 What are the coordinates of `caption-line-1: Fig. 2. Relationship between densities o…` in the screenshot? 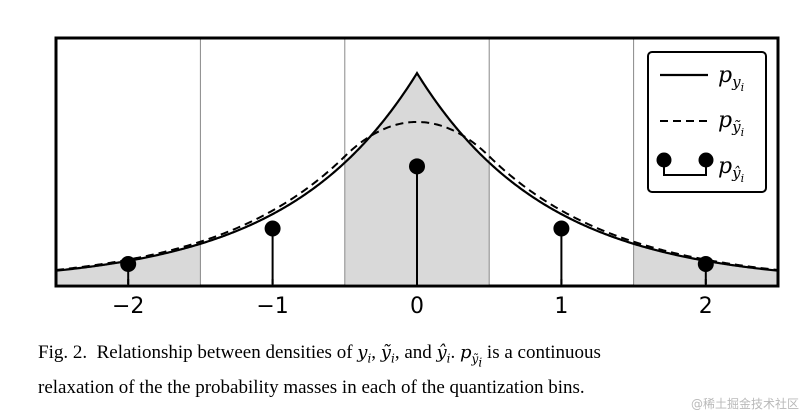 It's located at (319, 355).